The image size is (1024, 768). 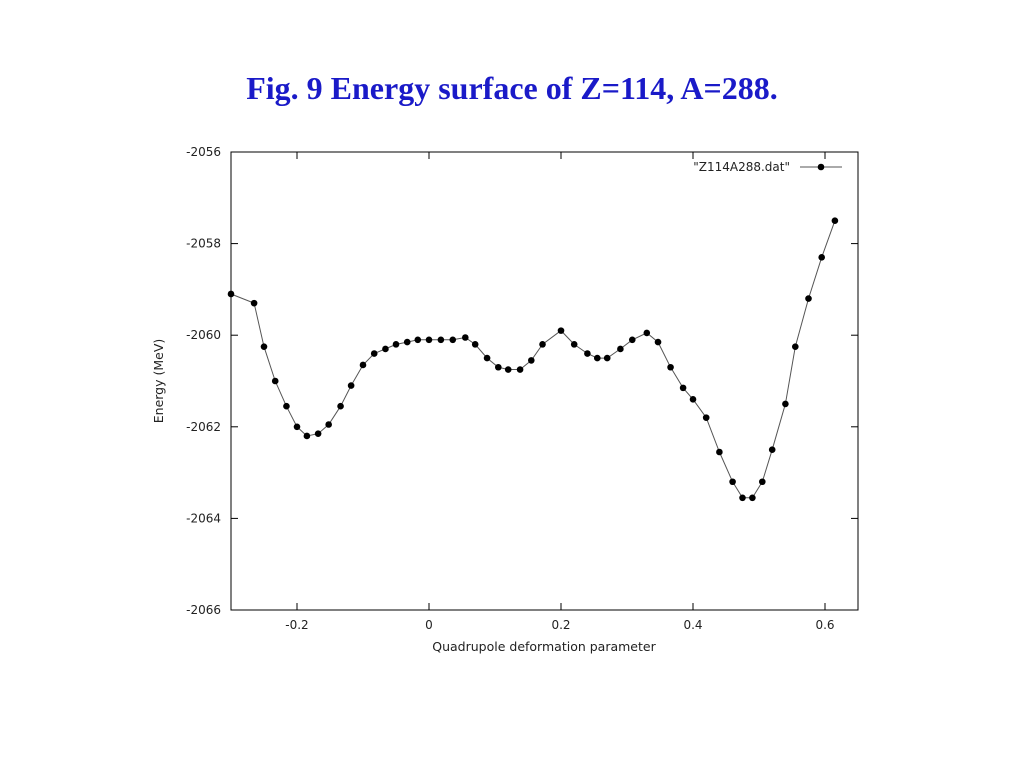 What do you see at coordinates (544, 646) in the screenshot?
I see `x-axis-label: Quadrupole deformation parameter` at bounding box center [544, 646].